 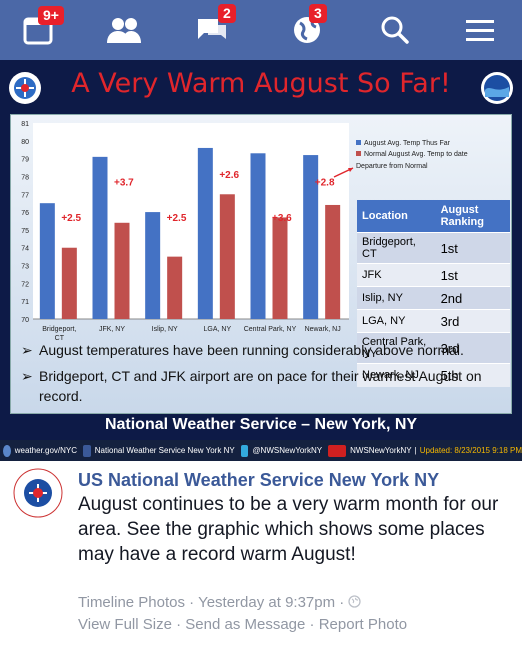 I want to click on y-tick-label: 79, so click(x=25, y=160).